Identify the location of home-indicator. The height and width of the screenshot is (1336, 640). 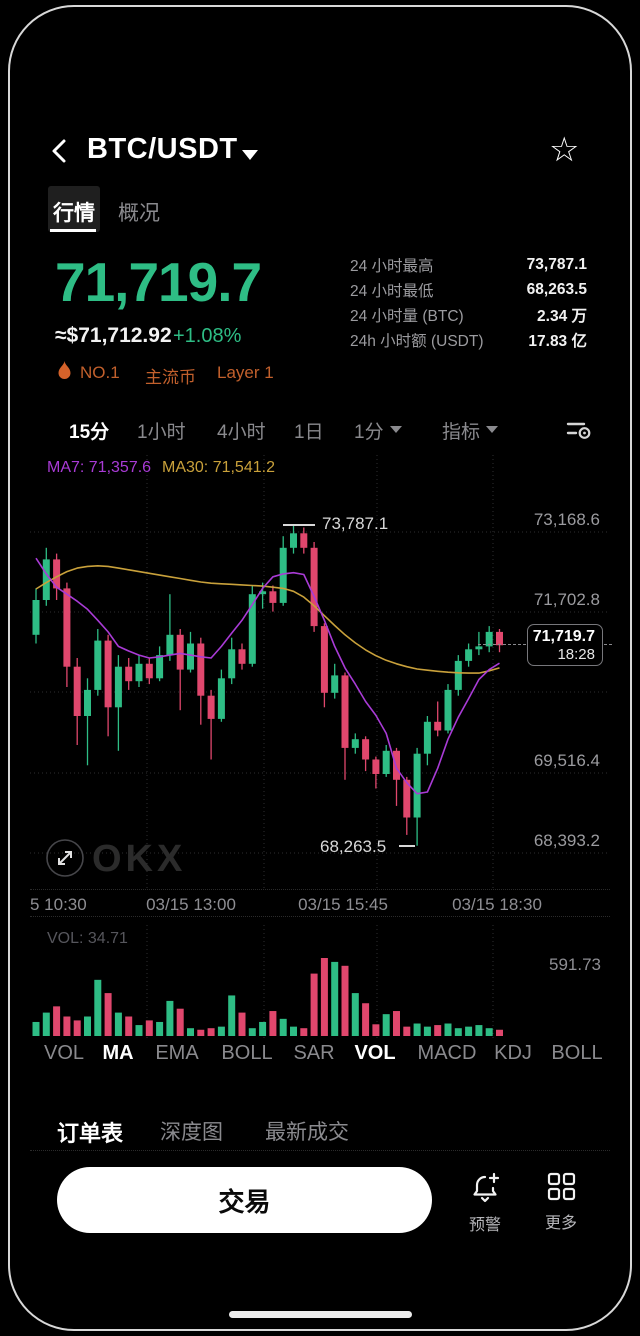
(320, 1314).